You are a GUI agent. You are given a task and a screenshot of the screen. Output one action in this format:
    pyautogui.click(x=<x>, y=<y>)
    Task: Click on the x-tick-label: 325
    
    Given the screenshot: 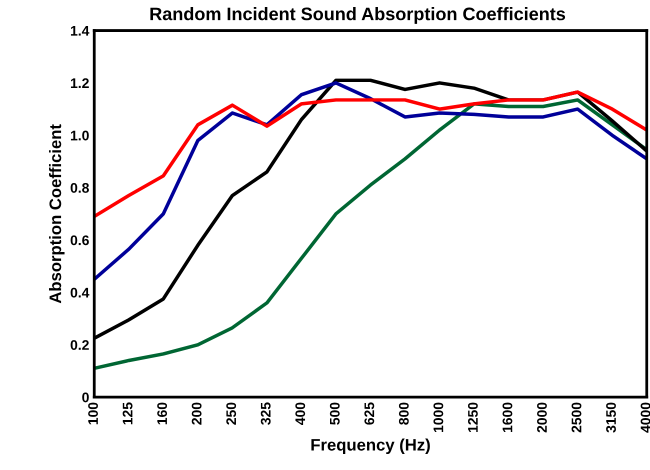 What is the action you would take?
    pyautogui.click(x=265, y=413)
    